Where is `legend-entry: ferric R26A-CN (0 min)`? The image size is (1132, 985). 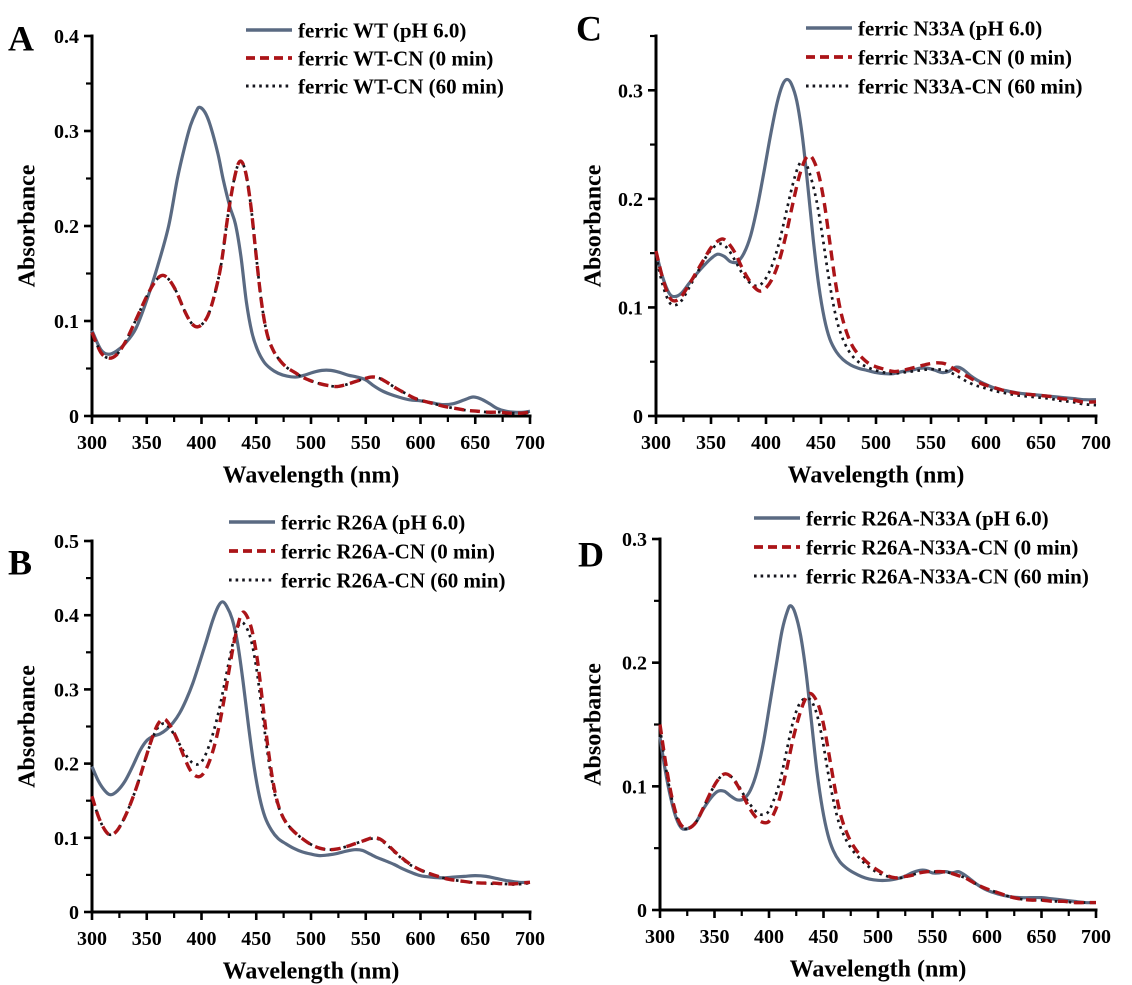 legend-entry: ferric R26A-CN (0 min) is located at coordinates (362, 551).